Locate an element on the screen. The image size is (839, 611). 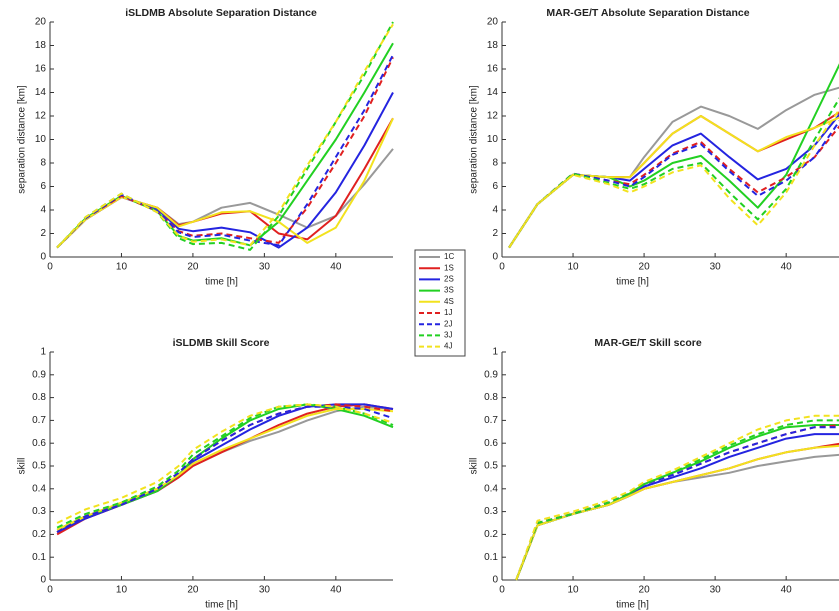
chart-title: iSLDMB Absolute Separation Distance is located at coordinates (221, 13).